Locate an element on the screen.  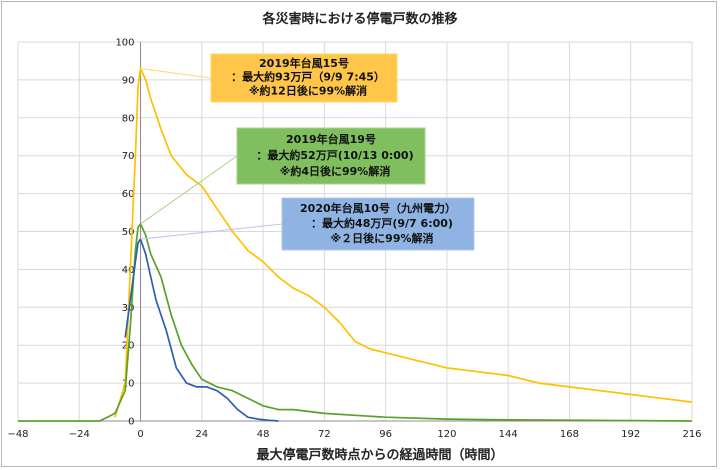
x-tick-label: 24 is located at coordinates (201, 434).